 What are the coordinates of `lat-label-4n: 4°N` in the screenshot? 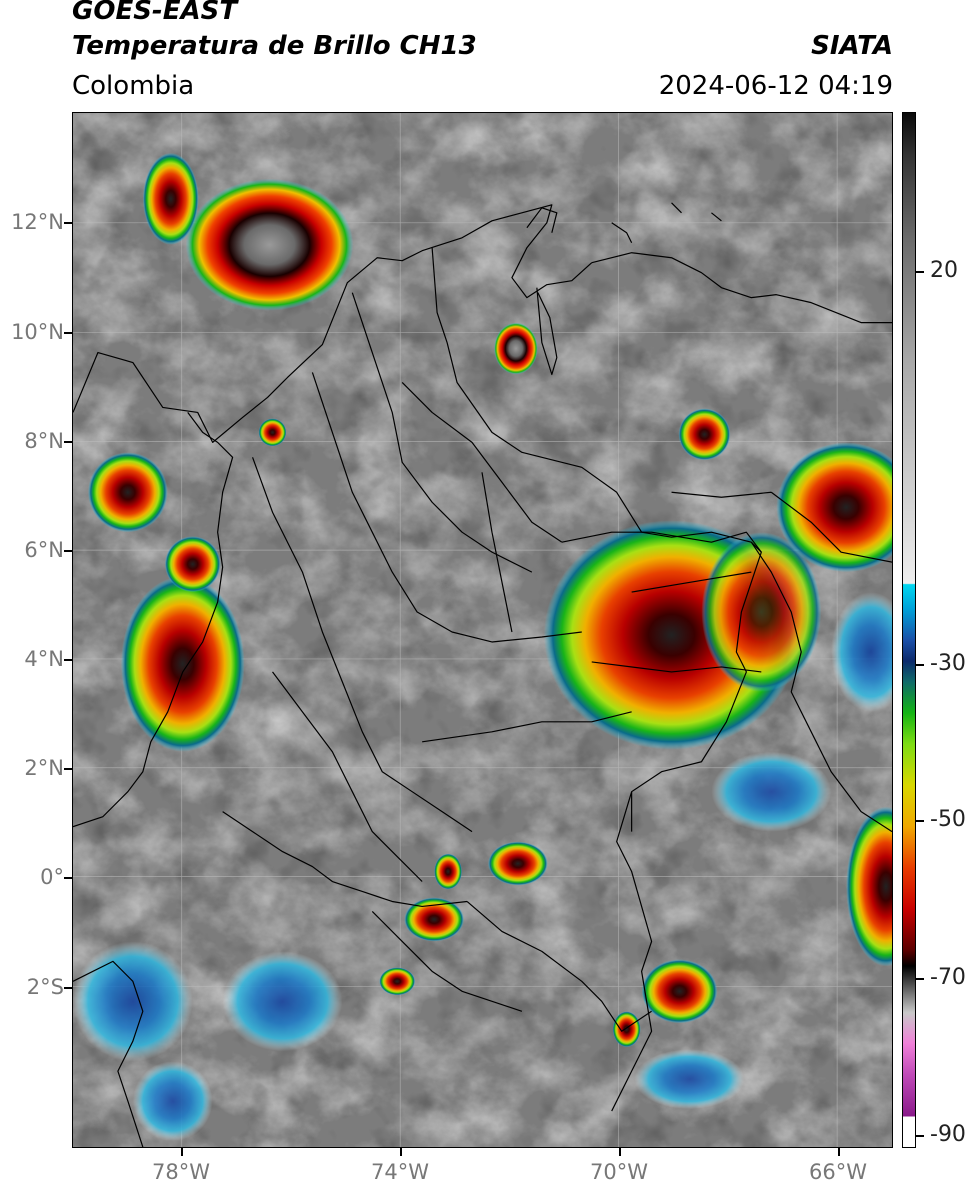 It's located at (44, 659).